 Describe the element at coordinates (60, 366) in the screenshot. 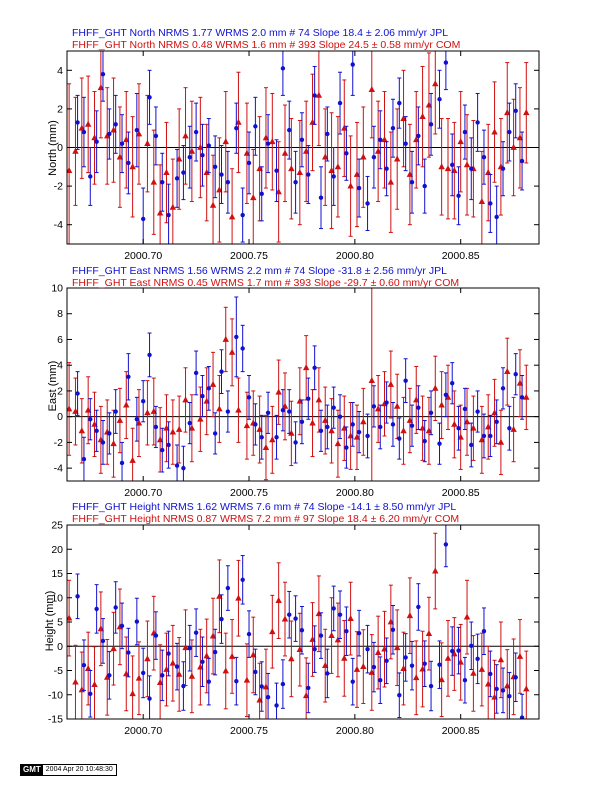

I see `east-y-tick-label: 4` at that location.